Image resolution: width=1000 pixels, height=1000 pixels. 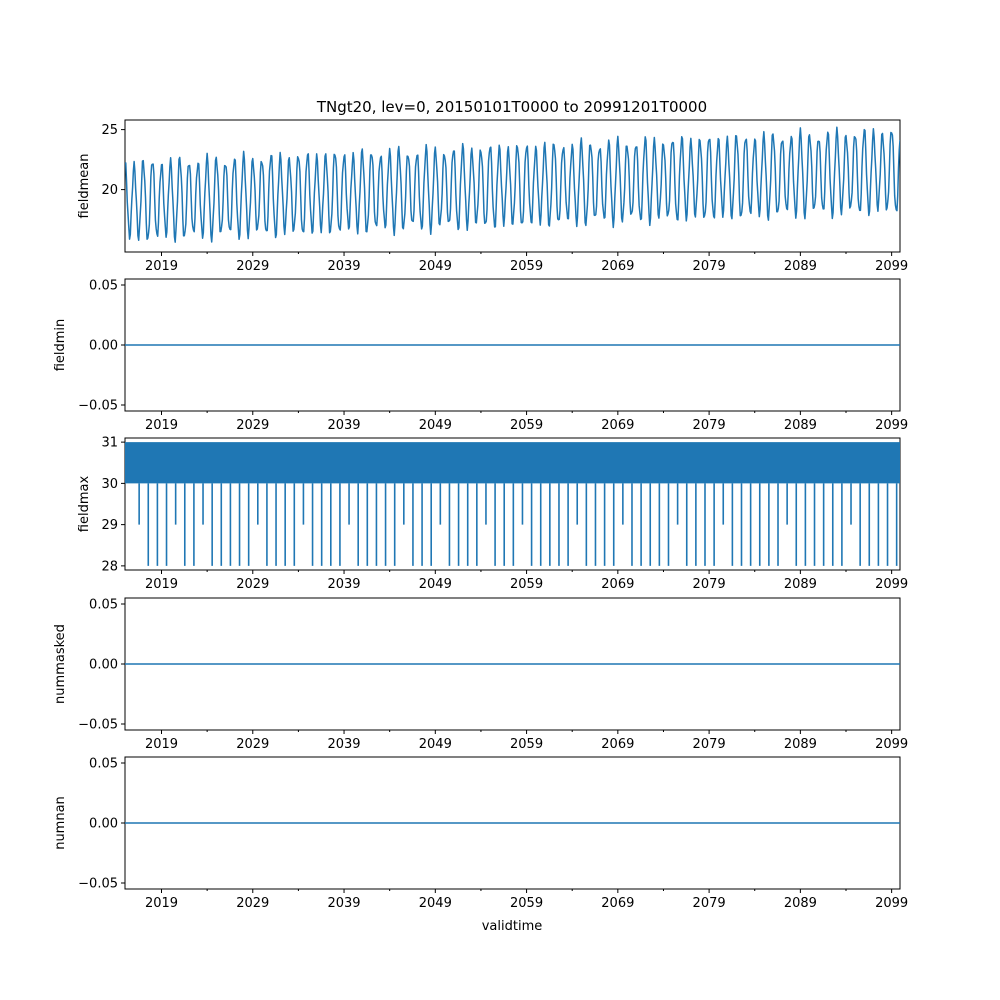 I want to click on y-tick-label: 28, so click(x=109, y=566).